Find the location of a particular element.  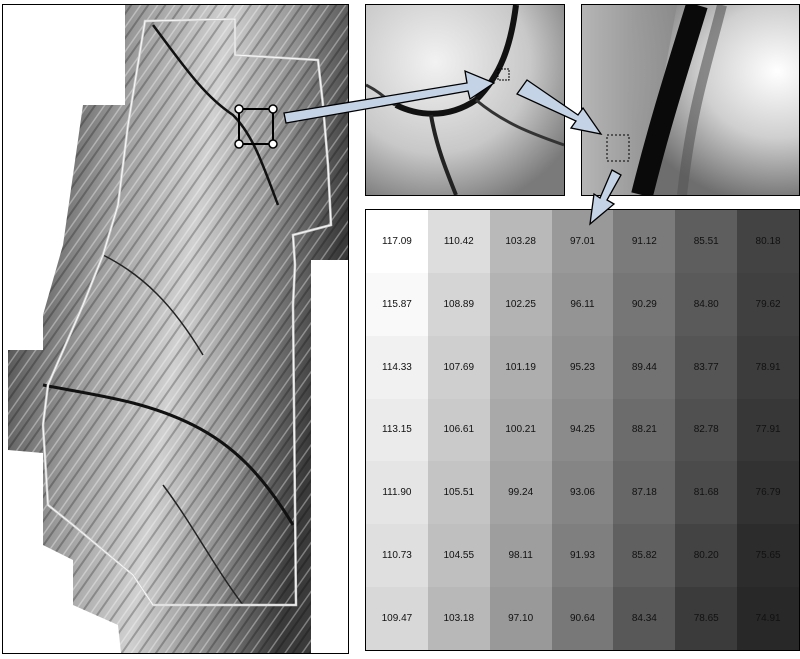

no-data-area is located at coordinates (329, 456).